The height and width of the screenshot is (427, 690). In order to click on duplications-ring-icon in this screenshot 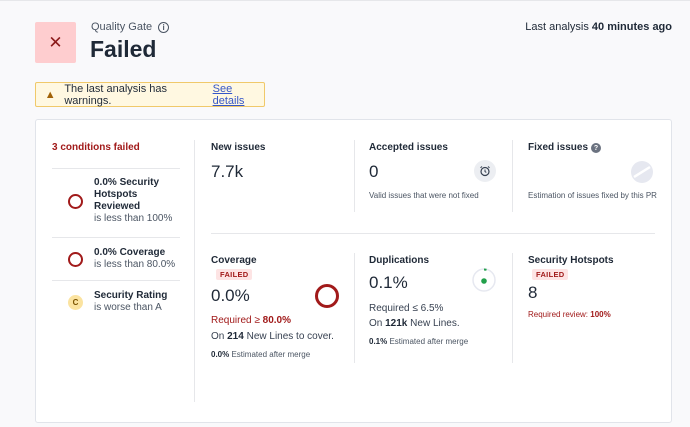, I will do `click(484, 280)`.